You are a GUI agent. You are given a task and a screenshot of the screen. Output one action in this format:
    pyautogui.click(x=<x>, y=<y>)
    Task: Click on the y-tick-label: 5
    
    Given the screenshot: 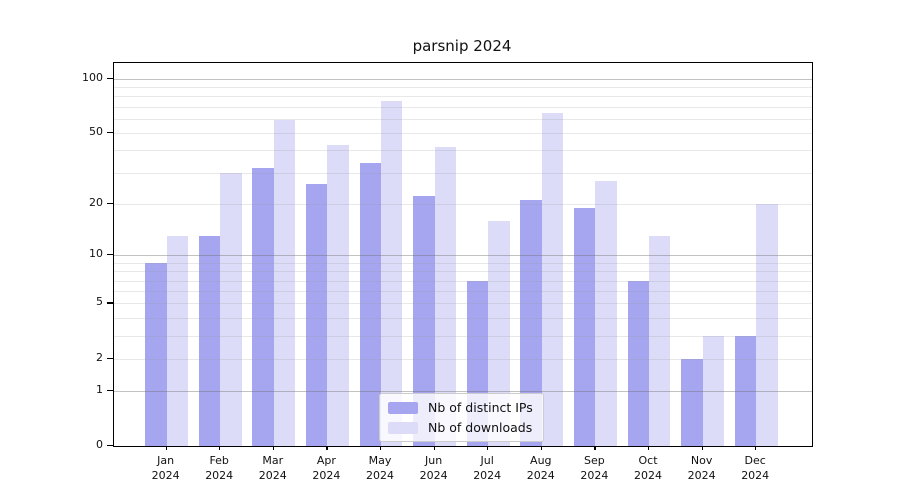 What is the action you would take?
    pyautogui.click(x=99, y=302)
    